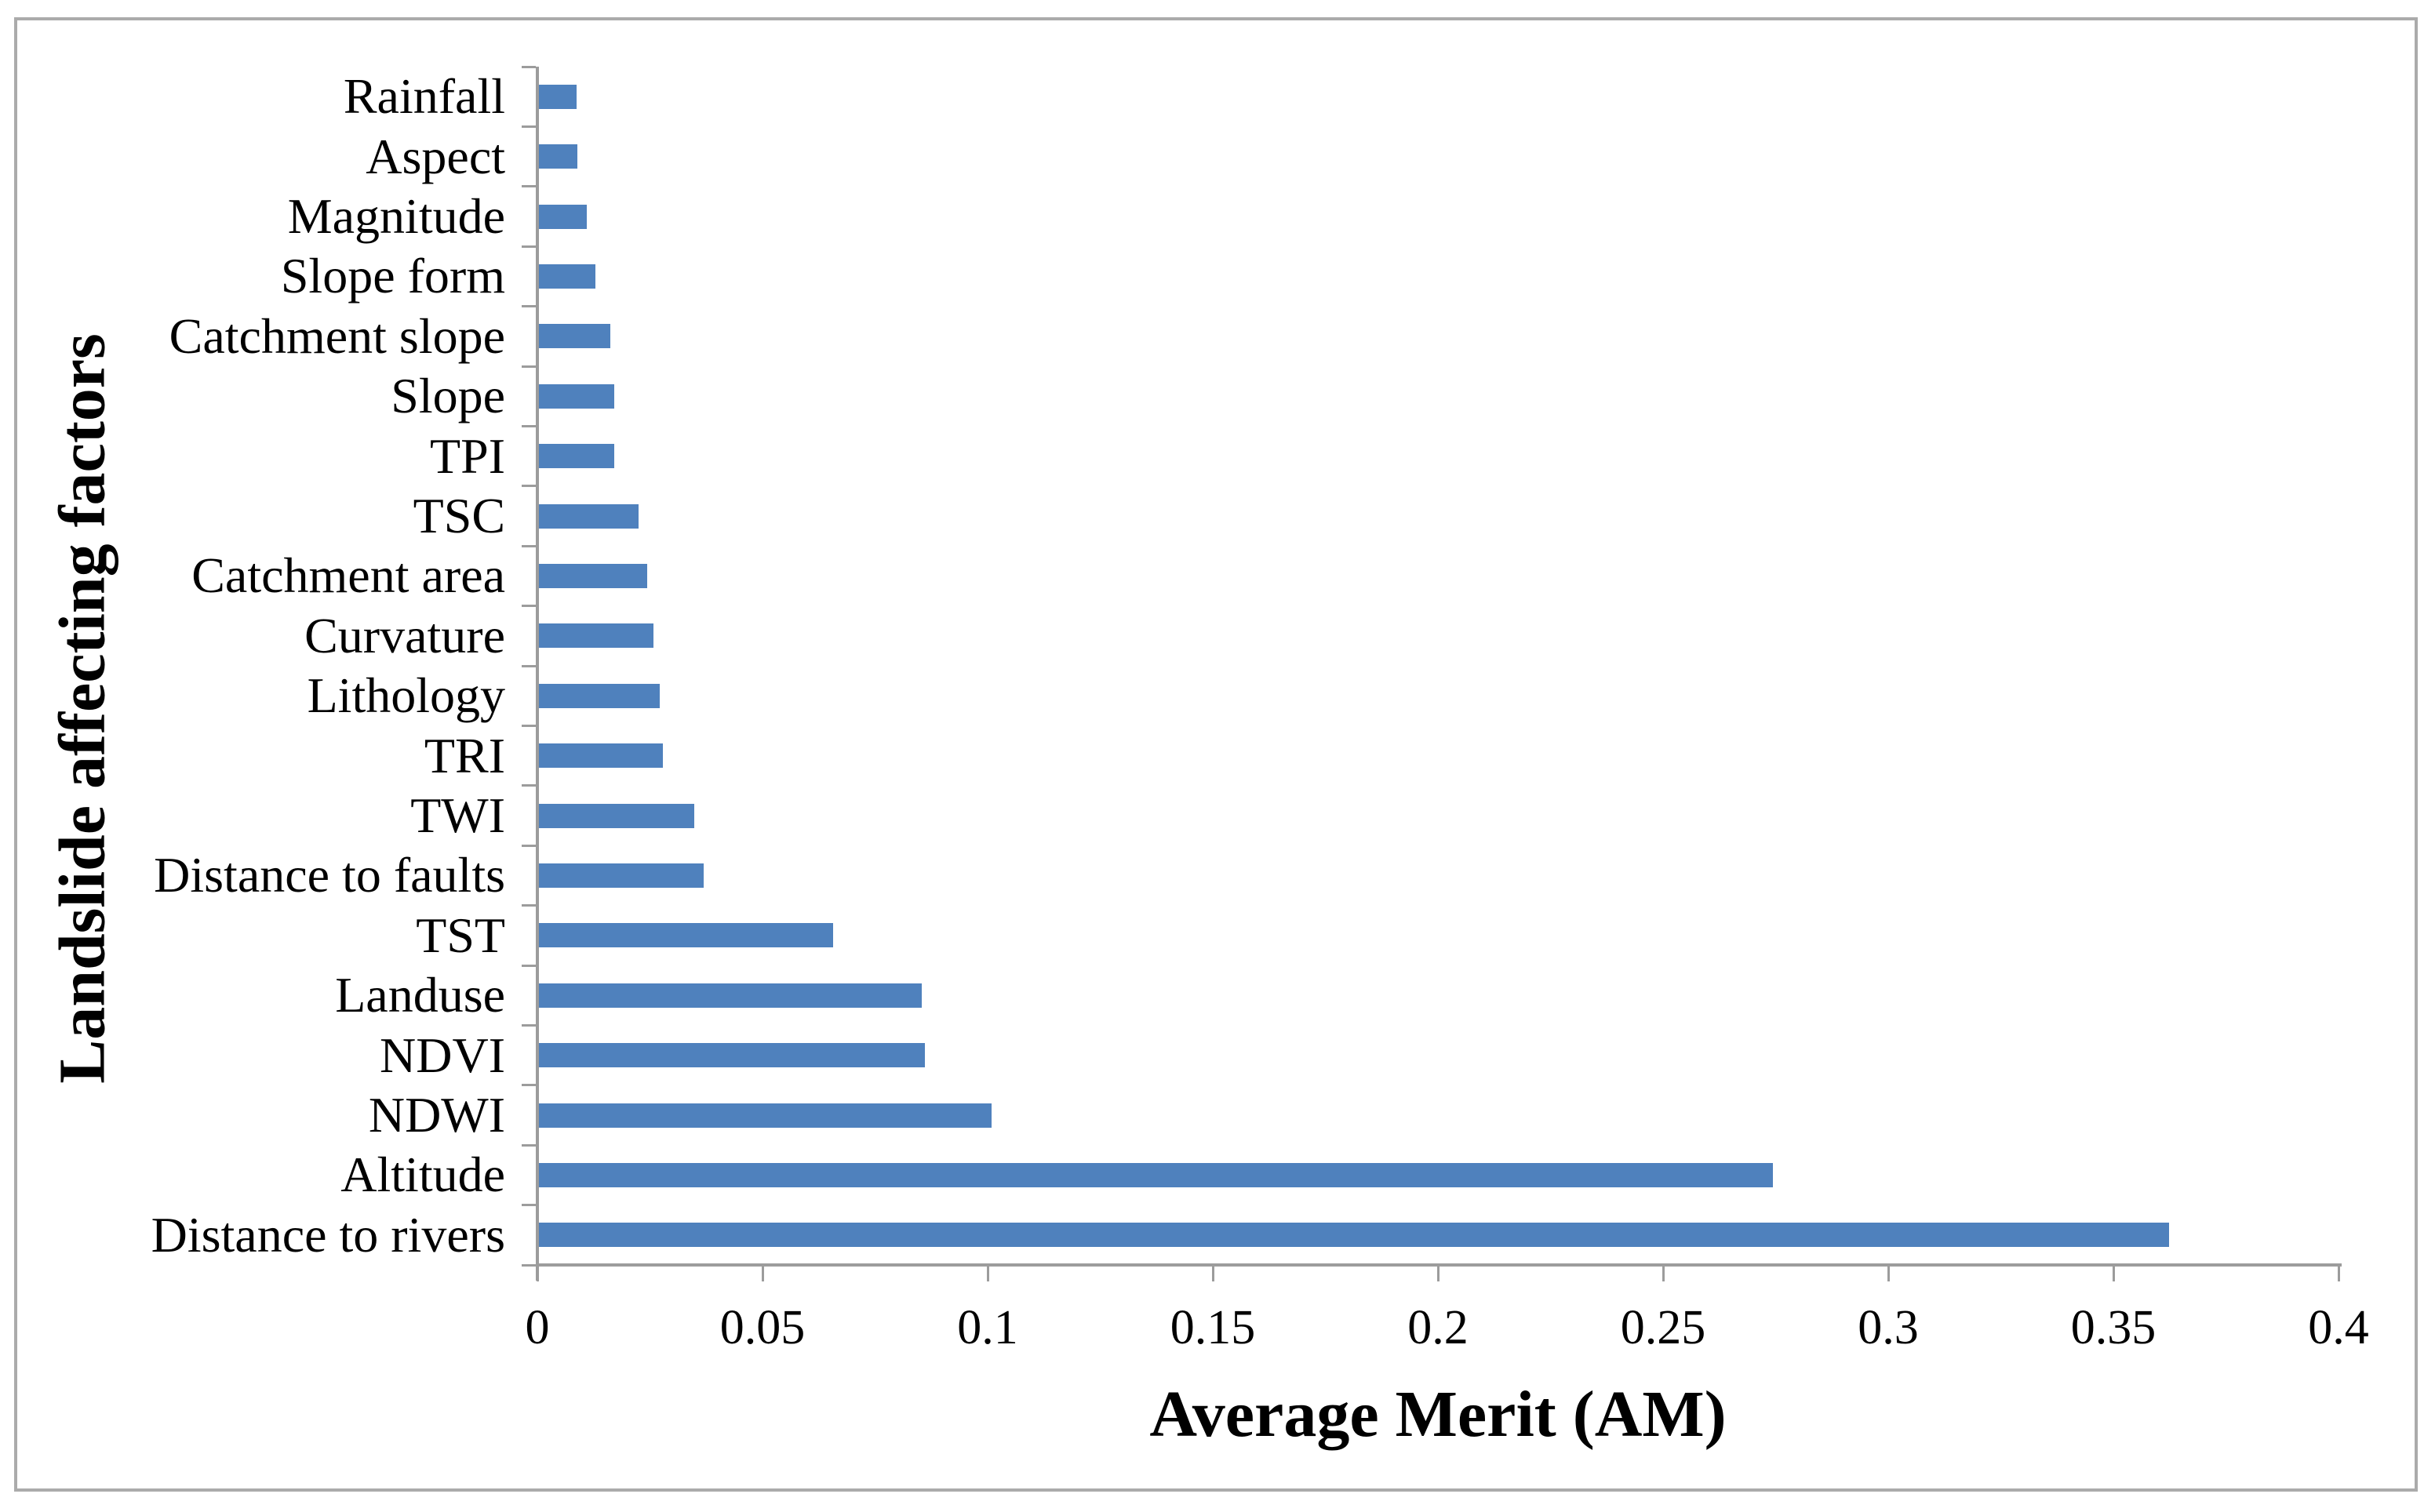  Describe the element at coordinates (1438, 1327) in the screenshot. I see `x-tick-label: 0.2` at that location.